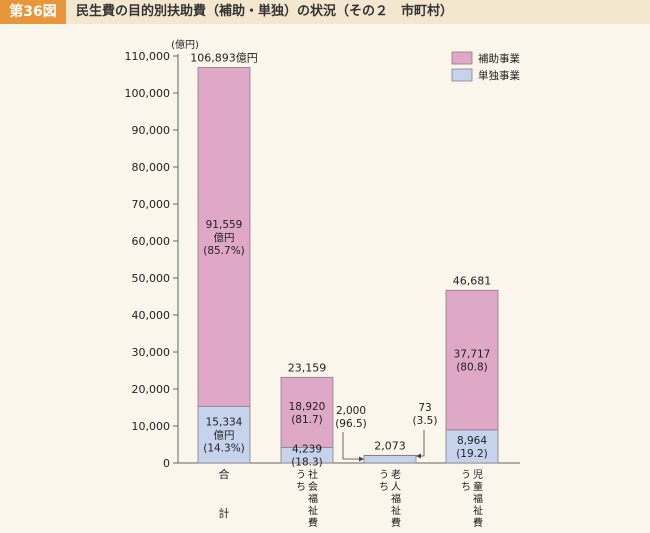 The image size is (650, 533). What do you see at coordinates (148, 93) in the screenshot?
I see `y-tick-label: 100,000` at bounding box center [148, 93].